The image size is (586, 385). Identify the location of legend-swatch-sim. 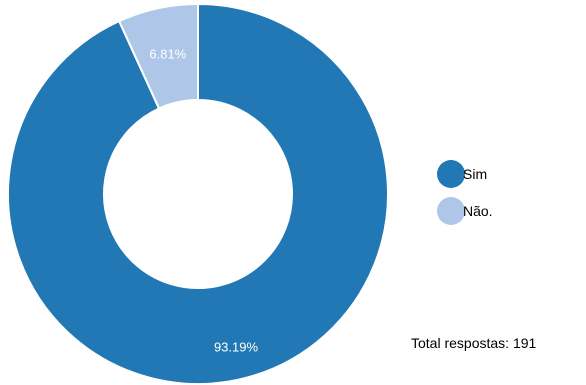
(451, 174).